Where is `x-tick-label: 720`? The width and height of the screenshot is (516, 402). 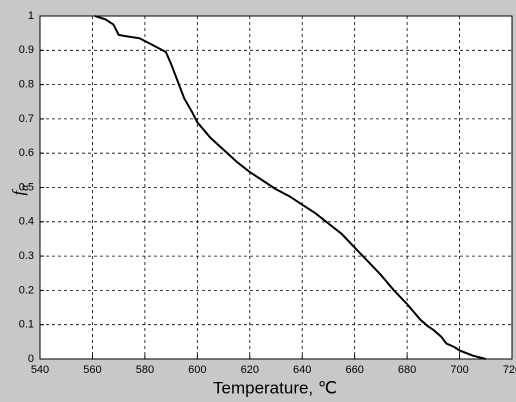 x-tick-label: 720 is located at coordinates (509, 370).